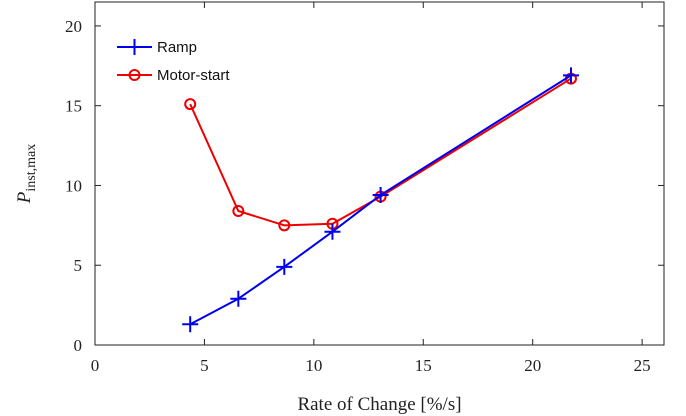  Describe the element at coordinates (173, 61) in the screenshot. I see `legend: Ramp Motor-start` at that location.